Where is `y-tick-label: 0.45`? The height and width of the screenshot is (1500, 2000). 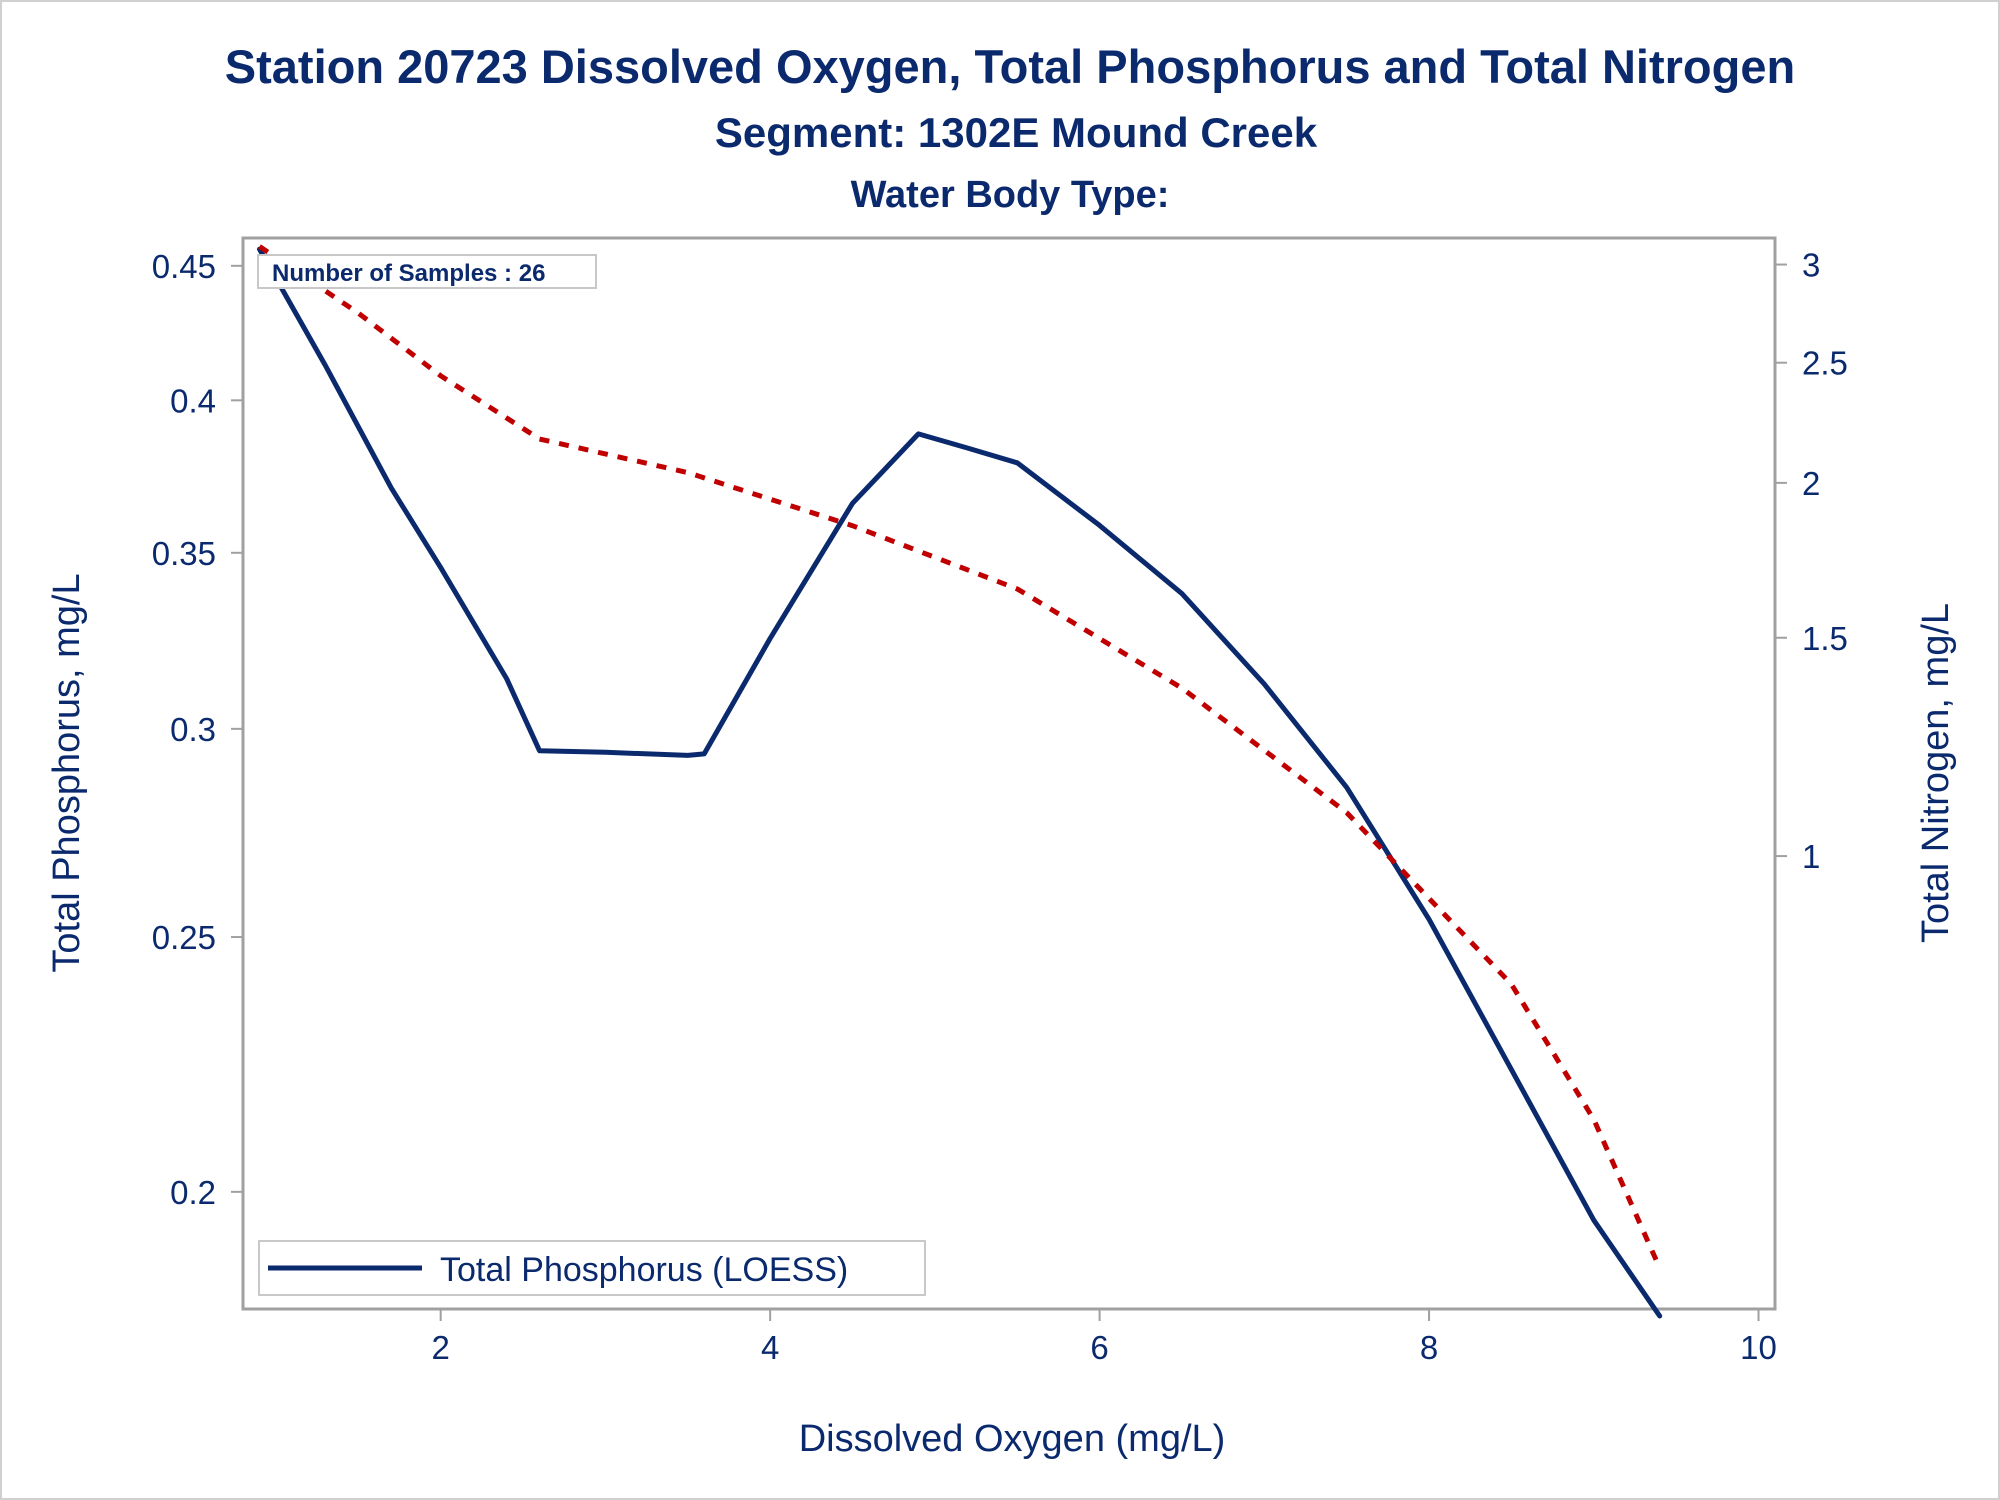 y-tick-label: 0.45 is located at coordinates (184, 266).